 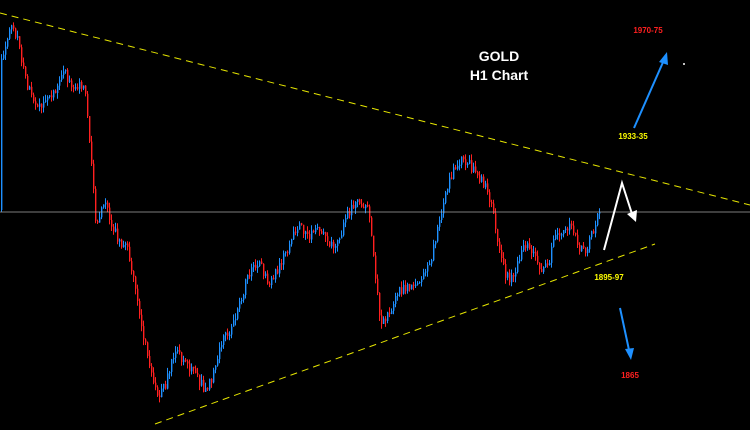 What do you see at coordinates (633, 136) in the screenshot?
I see `level-label-1933-35: 1933-35` at bounding box center [633, 136].